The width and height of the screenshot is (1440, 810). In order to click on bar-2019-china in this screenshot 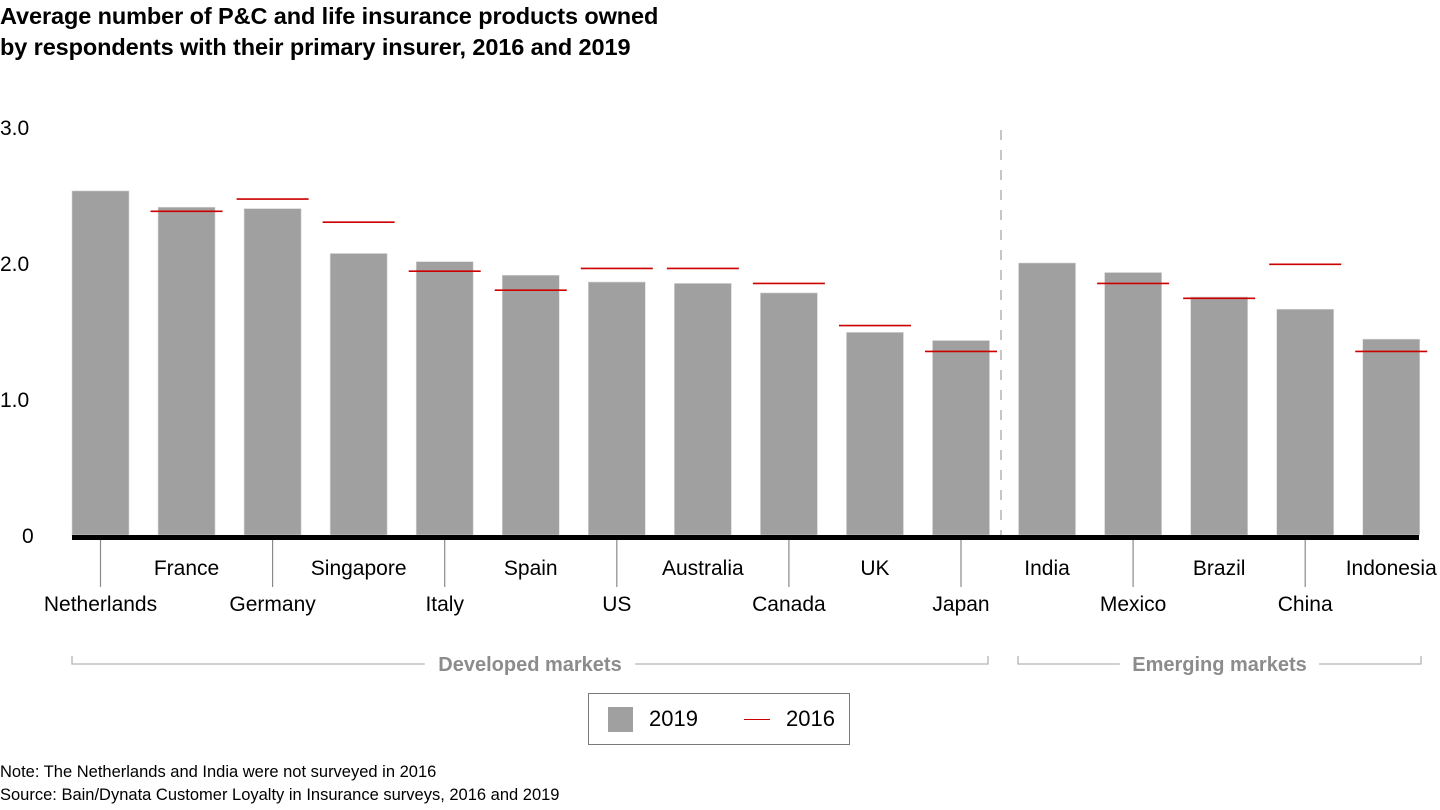, I will do `click(1305, 422)`.